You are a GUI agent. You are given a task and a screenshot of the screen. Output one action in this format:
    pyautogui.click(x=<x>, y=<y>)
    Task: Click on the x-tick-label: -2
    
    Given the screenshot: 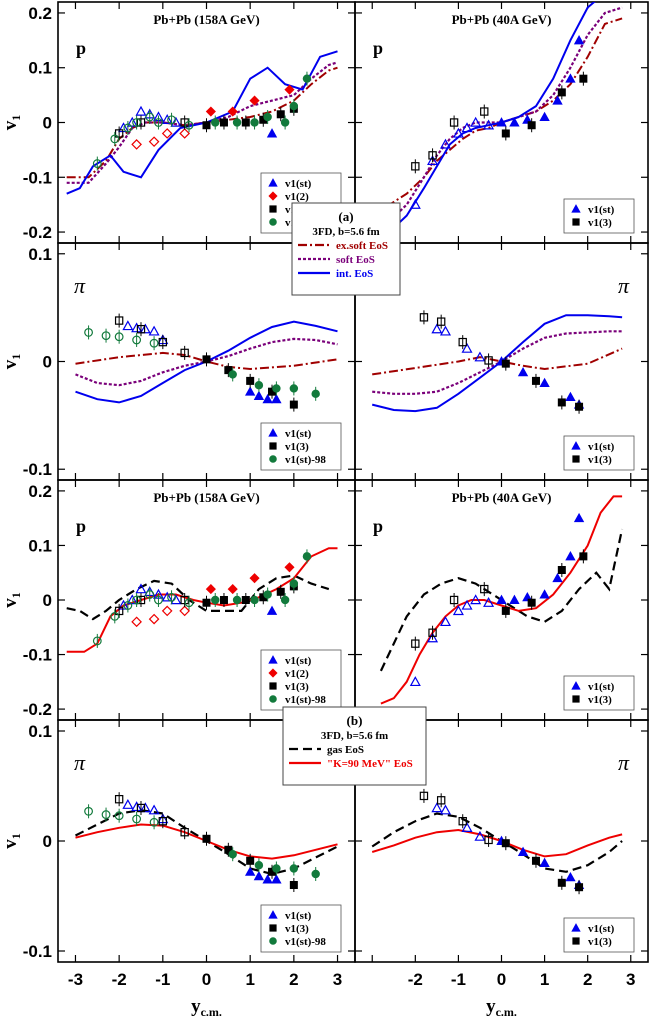 What is the action you would take?
    pyautogui.click(x=119, y=979)
    